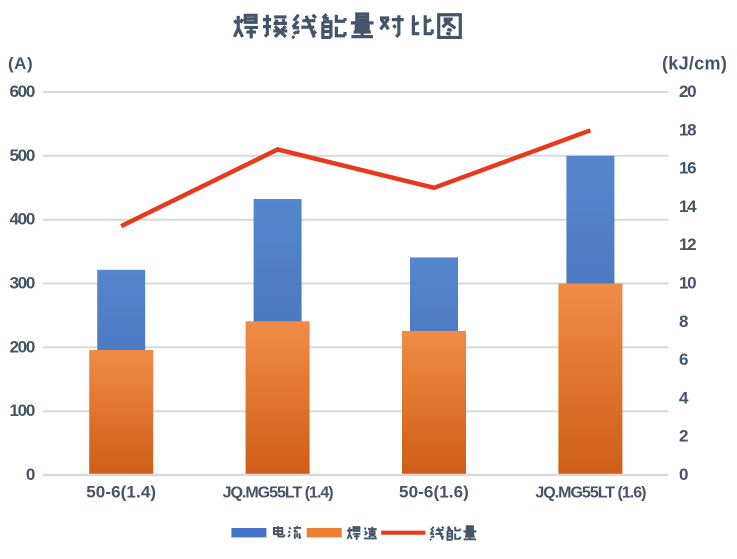 This screenshot has width=737, height=559. Describe the element at coordinates (687, 168) in the screenshot. I see `svg-text: 16` at that location.